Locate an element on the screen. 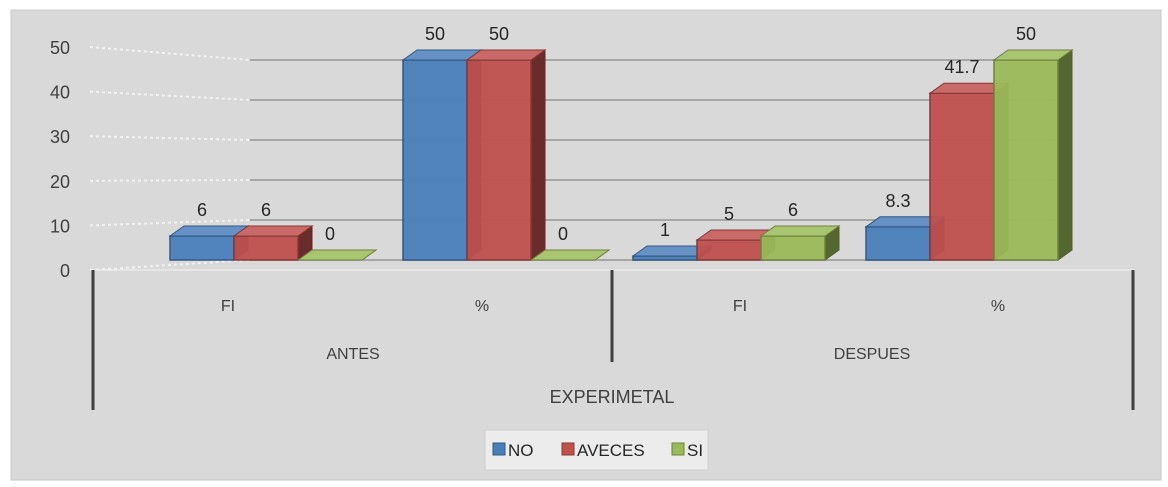 The height and width of the screenshot is (487, 1168). y-tick-label: 10 is located at coordinates (60, 226).